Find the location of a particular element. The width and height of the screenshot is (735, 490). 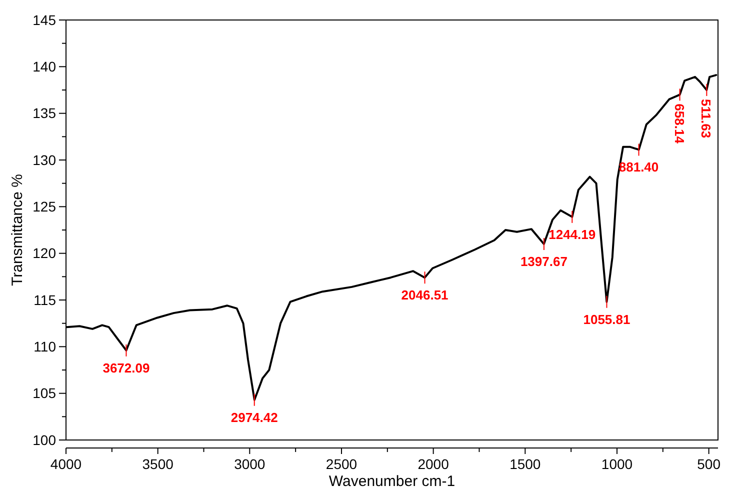

x-axis-title: Wavenumber cm-1 is located at coordinates (392, 481).